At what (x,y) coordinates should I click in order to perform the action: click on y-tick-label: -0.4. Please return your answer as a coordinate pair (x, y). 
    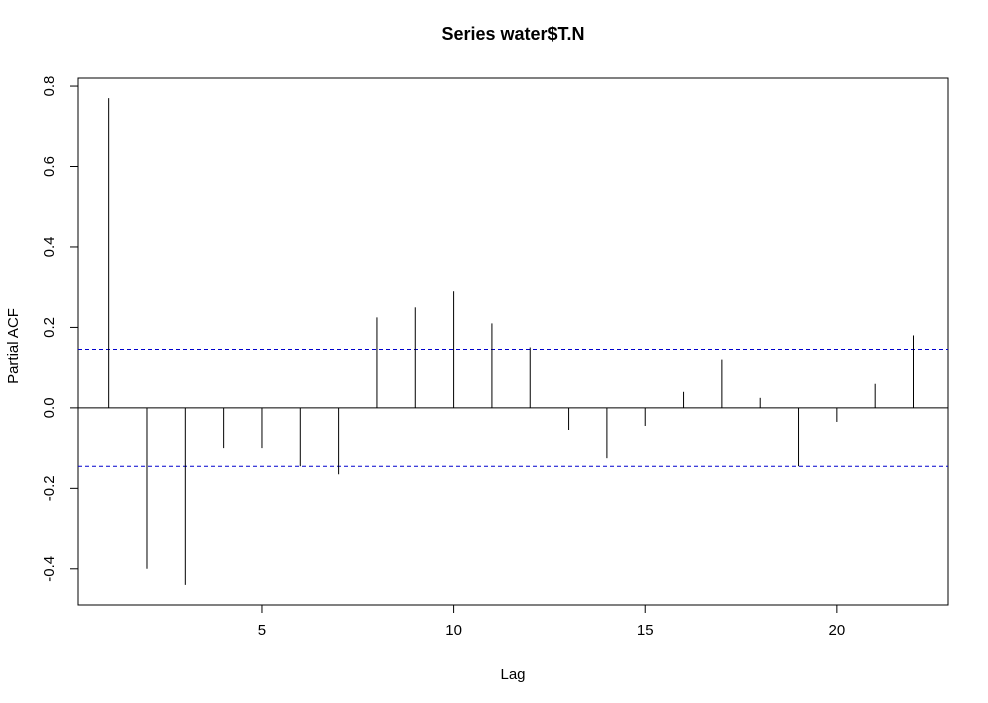
    Looking at the image, I should click on (49, 569).